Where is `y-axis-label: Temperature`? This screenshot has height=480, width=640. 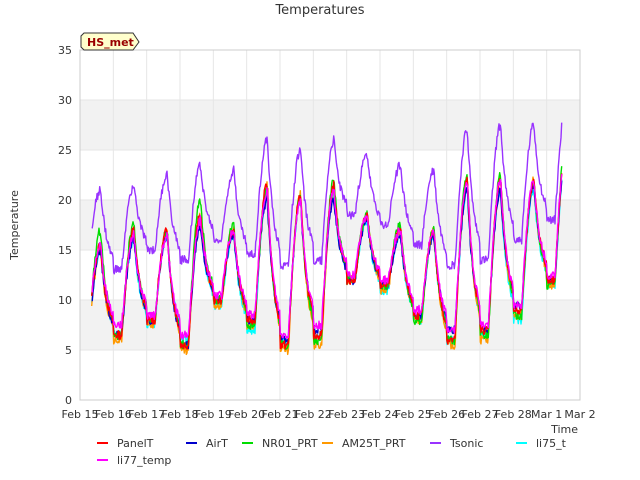 y-axis-label: Temperature is located at coordinates (14, 225).